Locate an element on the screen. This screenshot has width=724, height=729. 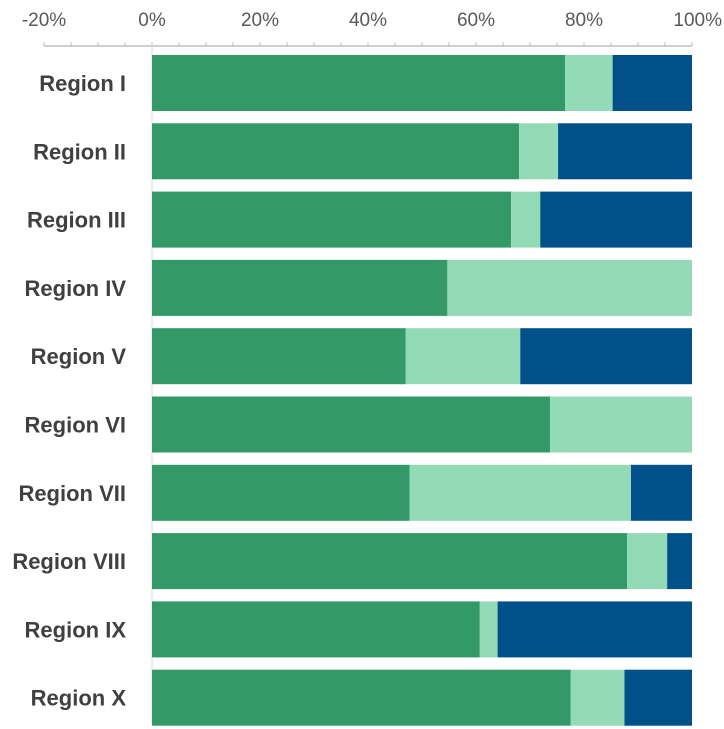
category-label: Region V is located at coordinates (79, 356).